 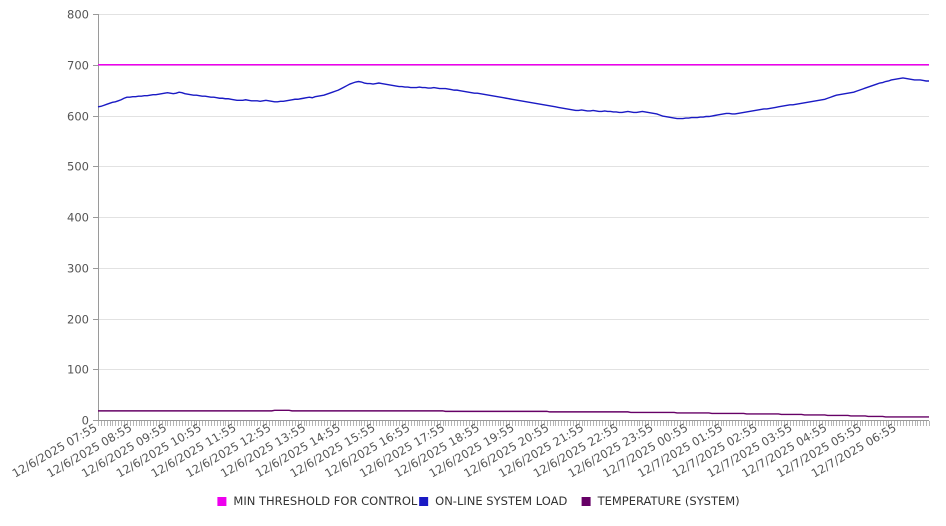 What do you see at coordinates (668, 501) in the screenshot?
I see `legend-label: TEMPERATURE (SYSTEM)` at bounding box center [668, 501].